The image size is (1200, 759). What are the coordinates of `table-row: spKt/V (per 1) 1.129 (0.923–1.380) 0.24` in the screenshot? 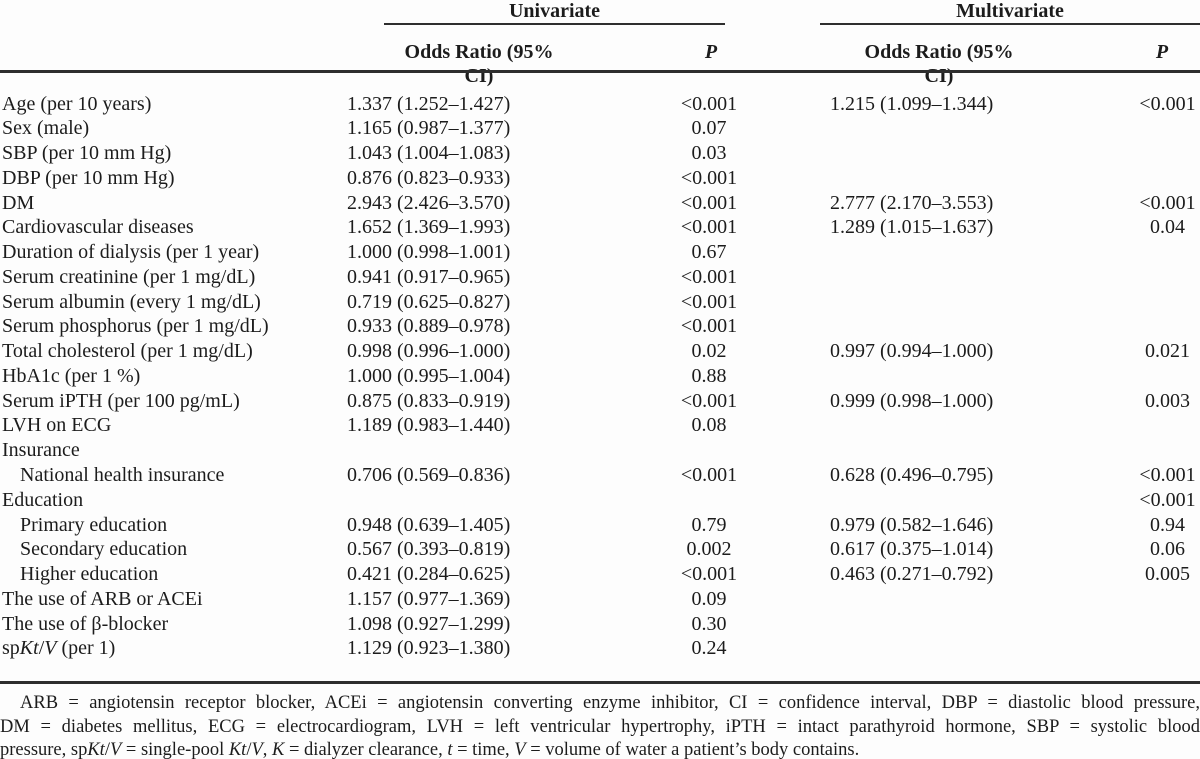 It's located at (600, 648).